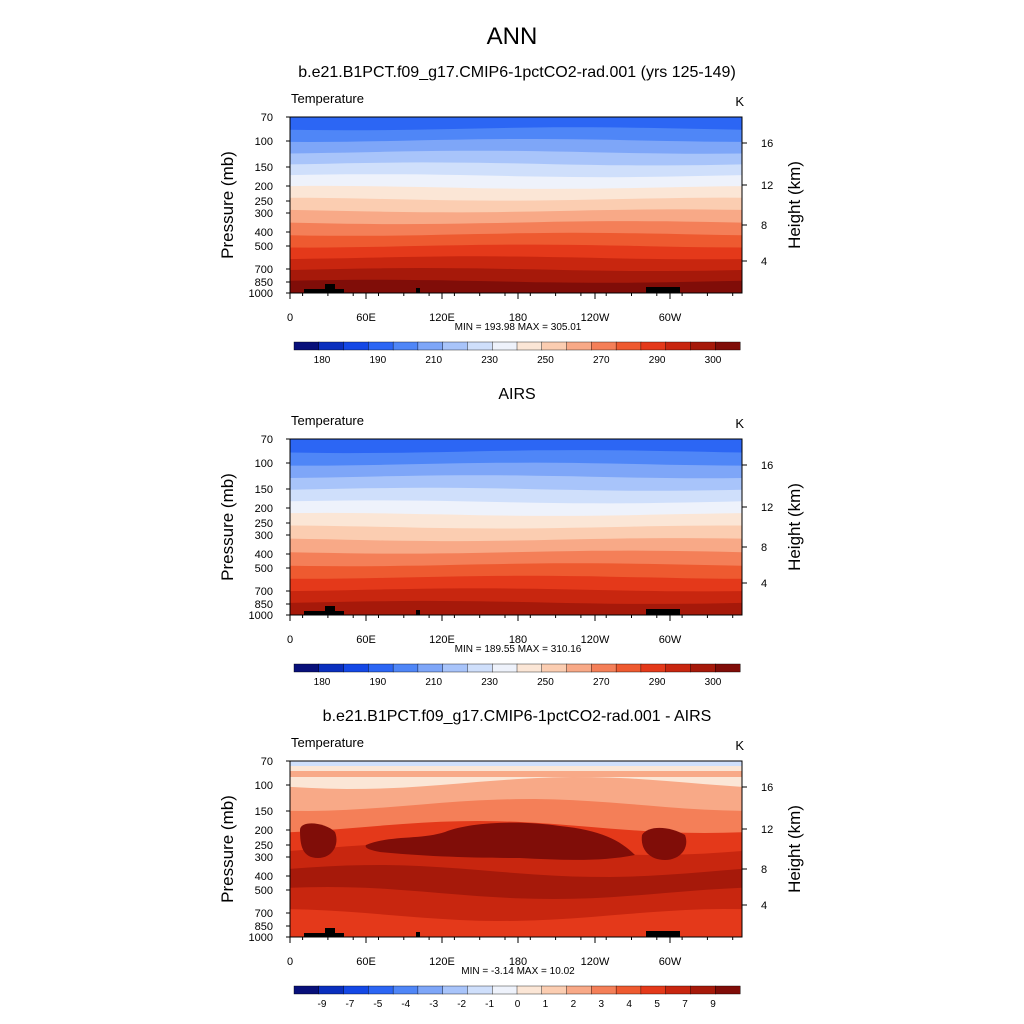  I want to click on colorbar-label: -1, so click(489, 1004).